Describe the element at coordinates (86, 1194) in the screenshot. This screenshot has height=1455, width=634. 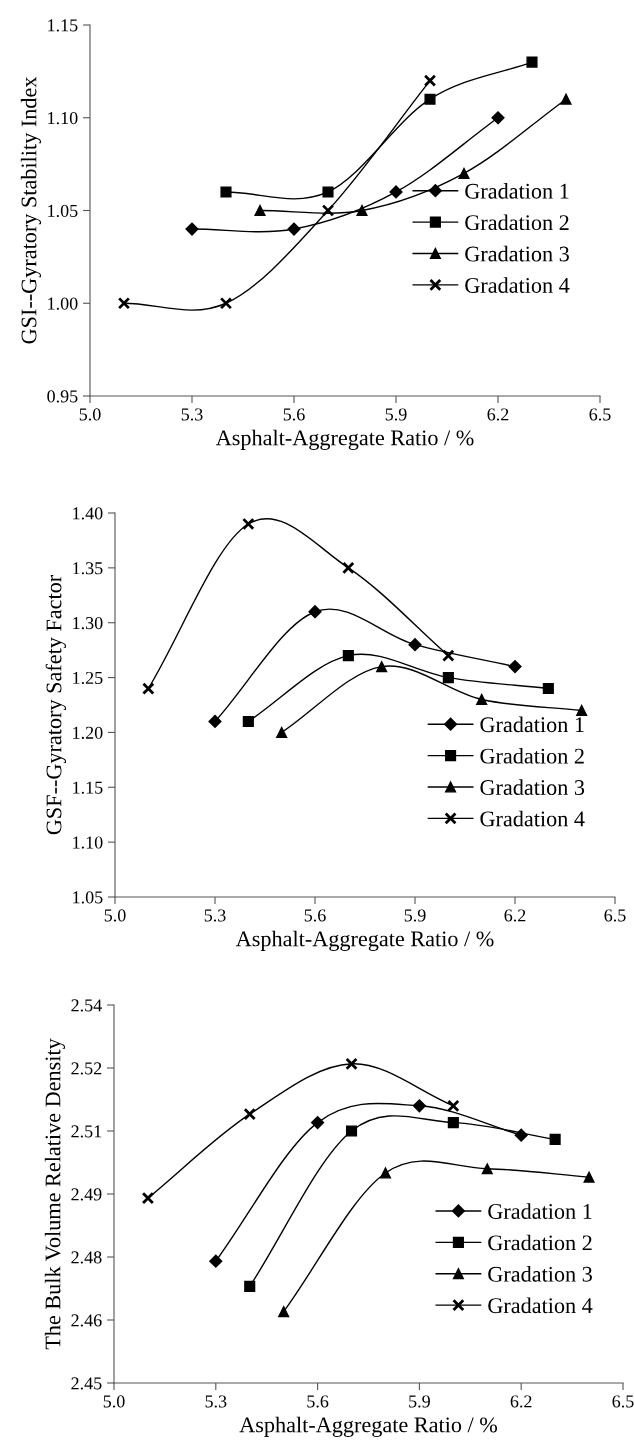
I see `y-tick-label: 2.49` at that location.